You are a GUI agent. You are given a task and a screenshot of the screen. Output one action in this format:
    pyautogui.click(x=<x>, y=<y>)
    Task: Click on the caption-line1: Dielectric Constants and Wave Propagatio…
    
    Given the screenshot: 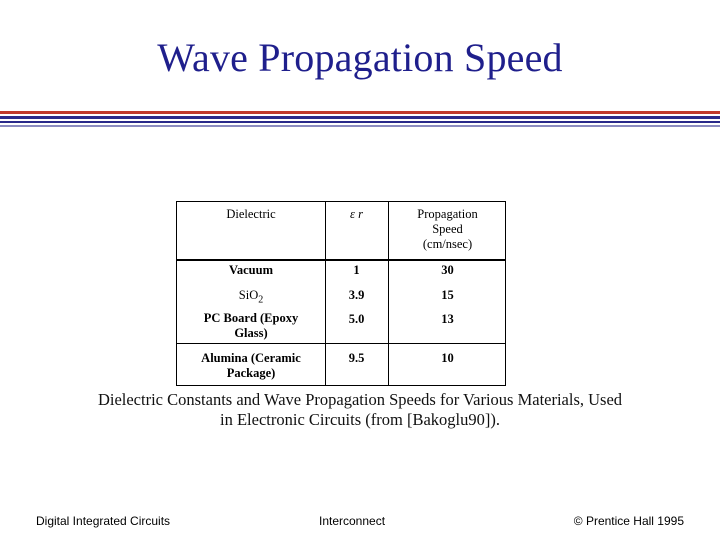 What is the action you would take?
    pyautogui.click(x=360, y=399)
    